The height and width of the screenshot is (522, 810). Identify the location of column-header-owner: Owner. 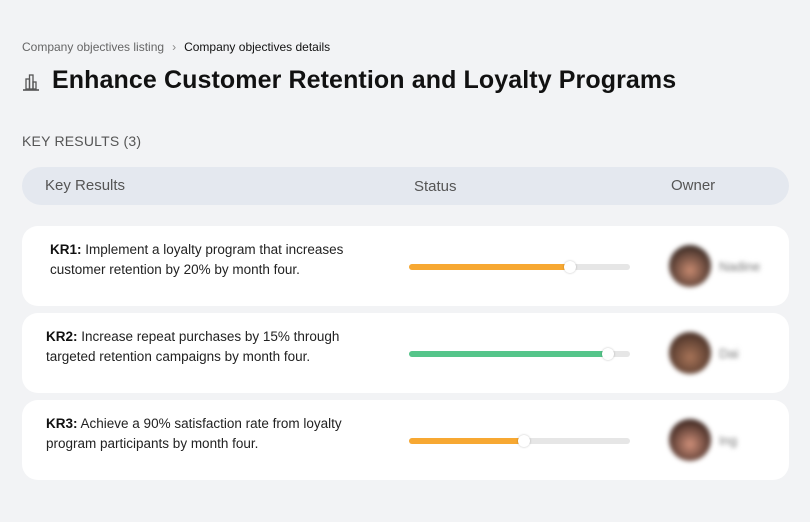
(693, 185).